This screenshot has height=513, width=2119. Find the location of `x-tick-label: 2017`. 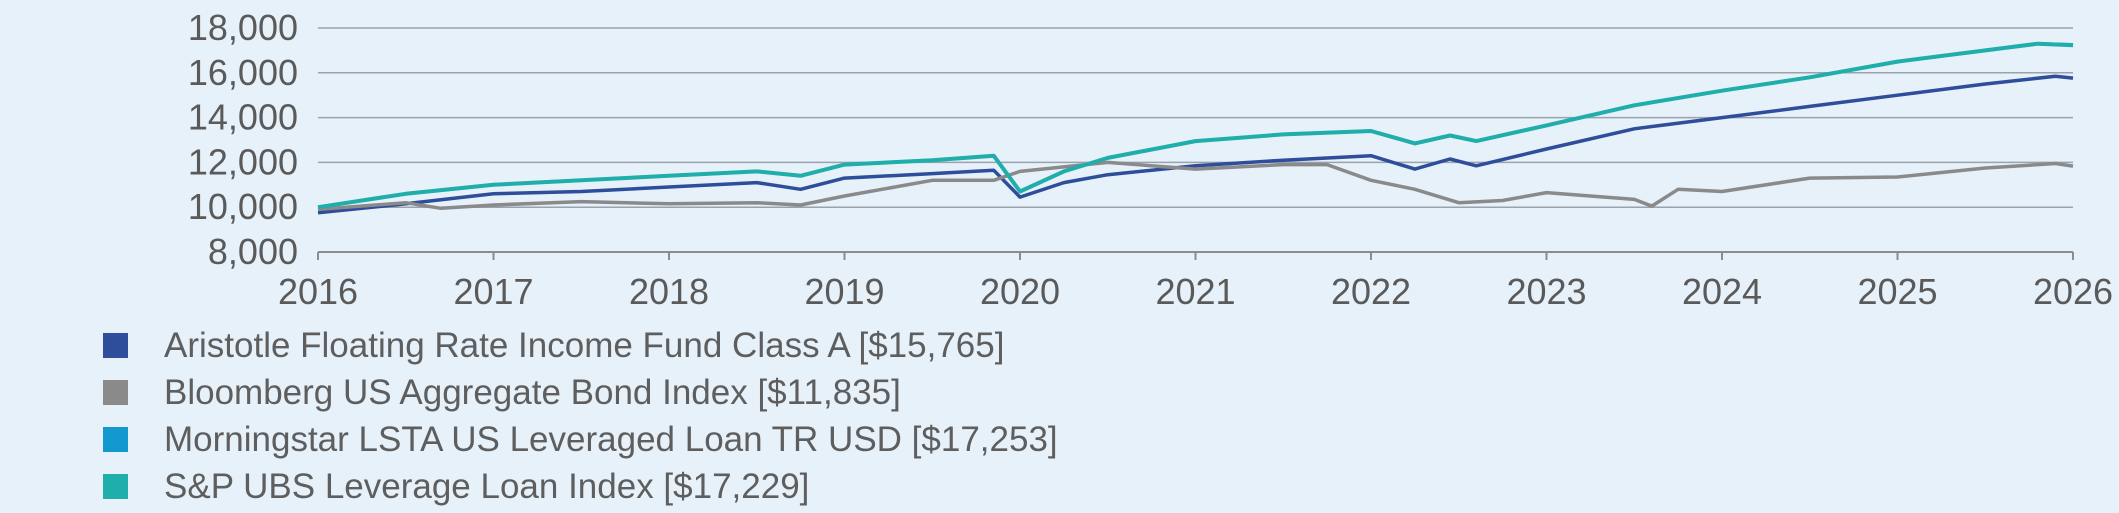

x-tick-label: 2017 is located at coordinates (493, 291).